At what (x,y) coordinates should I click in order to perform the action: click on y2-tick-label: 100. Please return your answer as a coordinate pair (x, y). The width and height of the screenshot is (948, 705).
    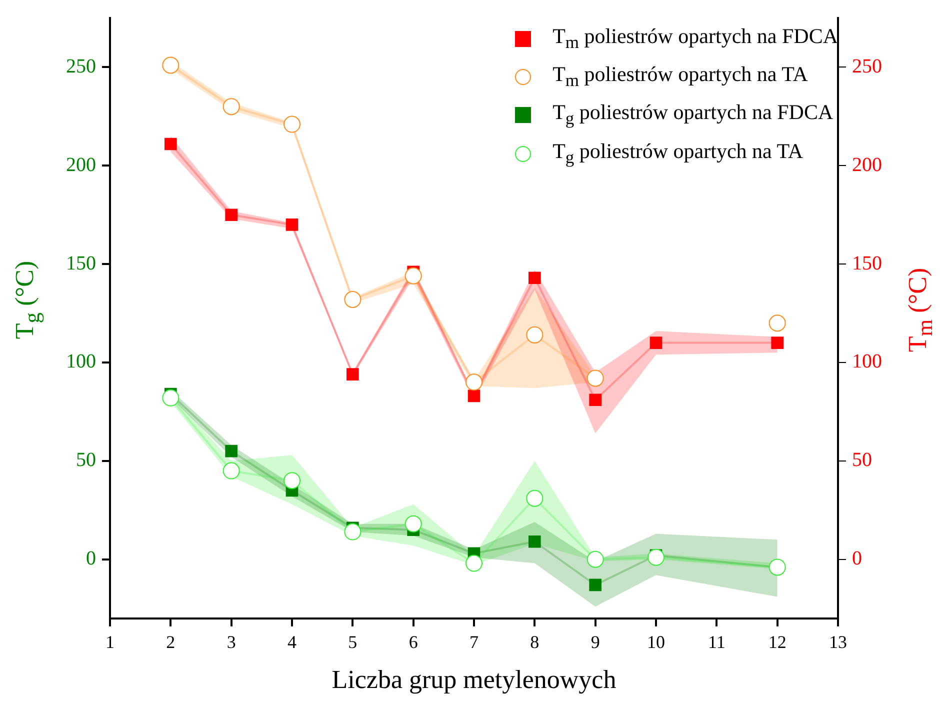
    Looking at the image, I should click on (867, 361).